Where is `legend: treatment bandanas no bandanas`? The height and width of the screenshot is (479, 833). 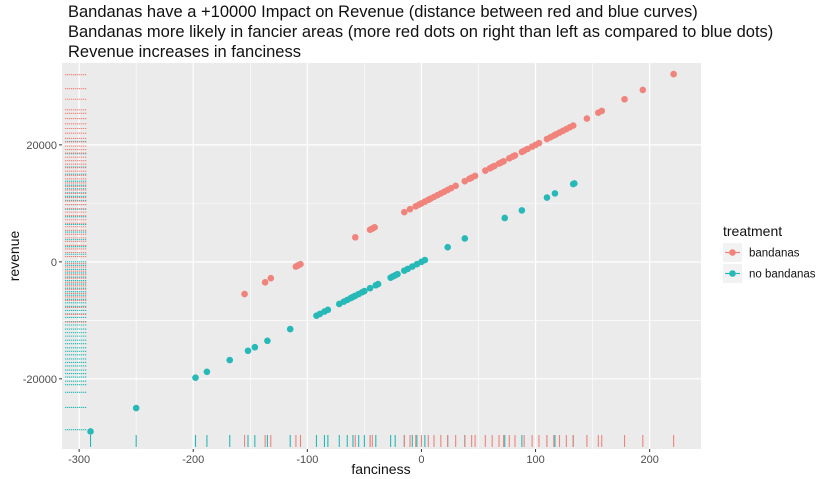 legend: treatment bandanas no bandanas is located at coordinates (769, 253).